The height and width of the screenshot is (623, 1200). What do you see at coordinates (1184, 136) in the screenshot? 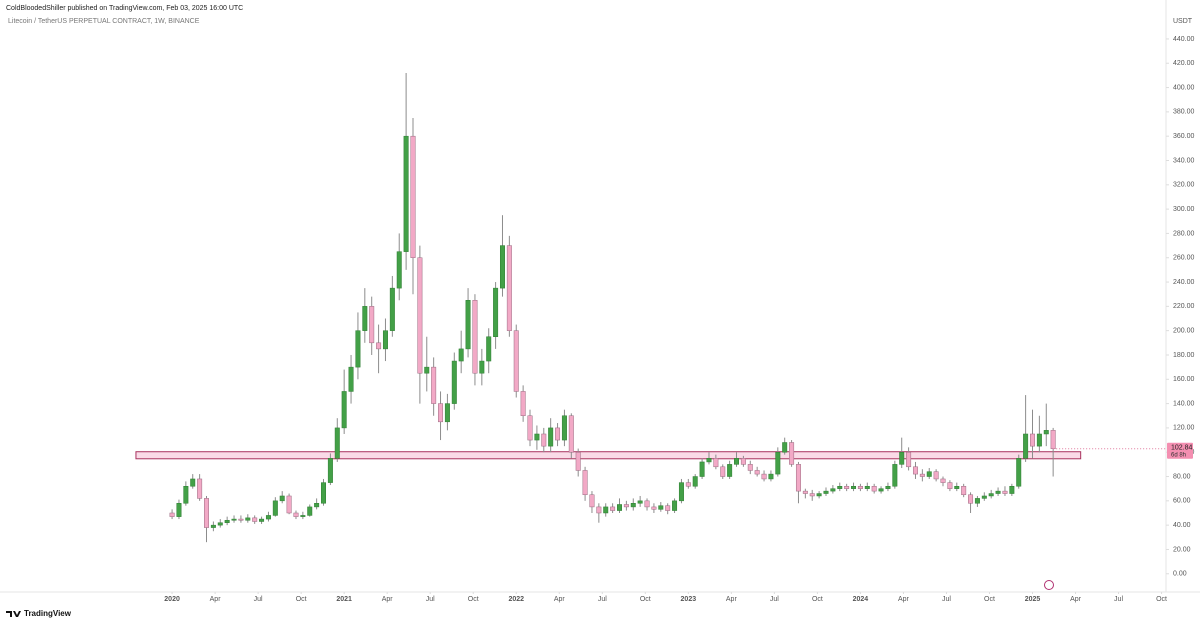
I see `y-tick-label: 360.00` at bounding box center [1184, 136].